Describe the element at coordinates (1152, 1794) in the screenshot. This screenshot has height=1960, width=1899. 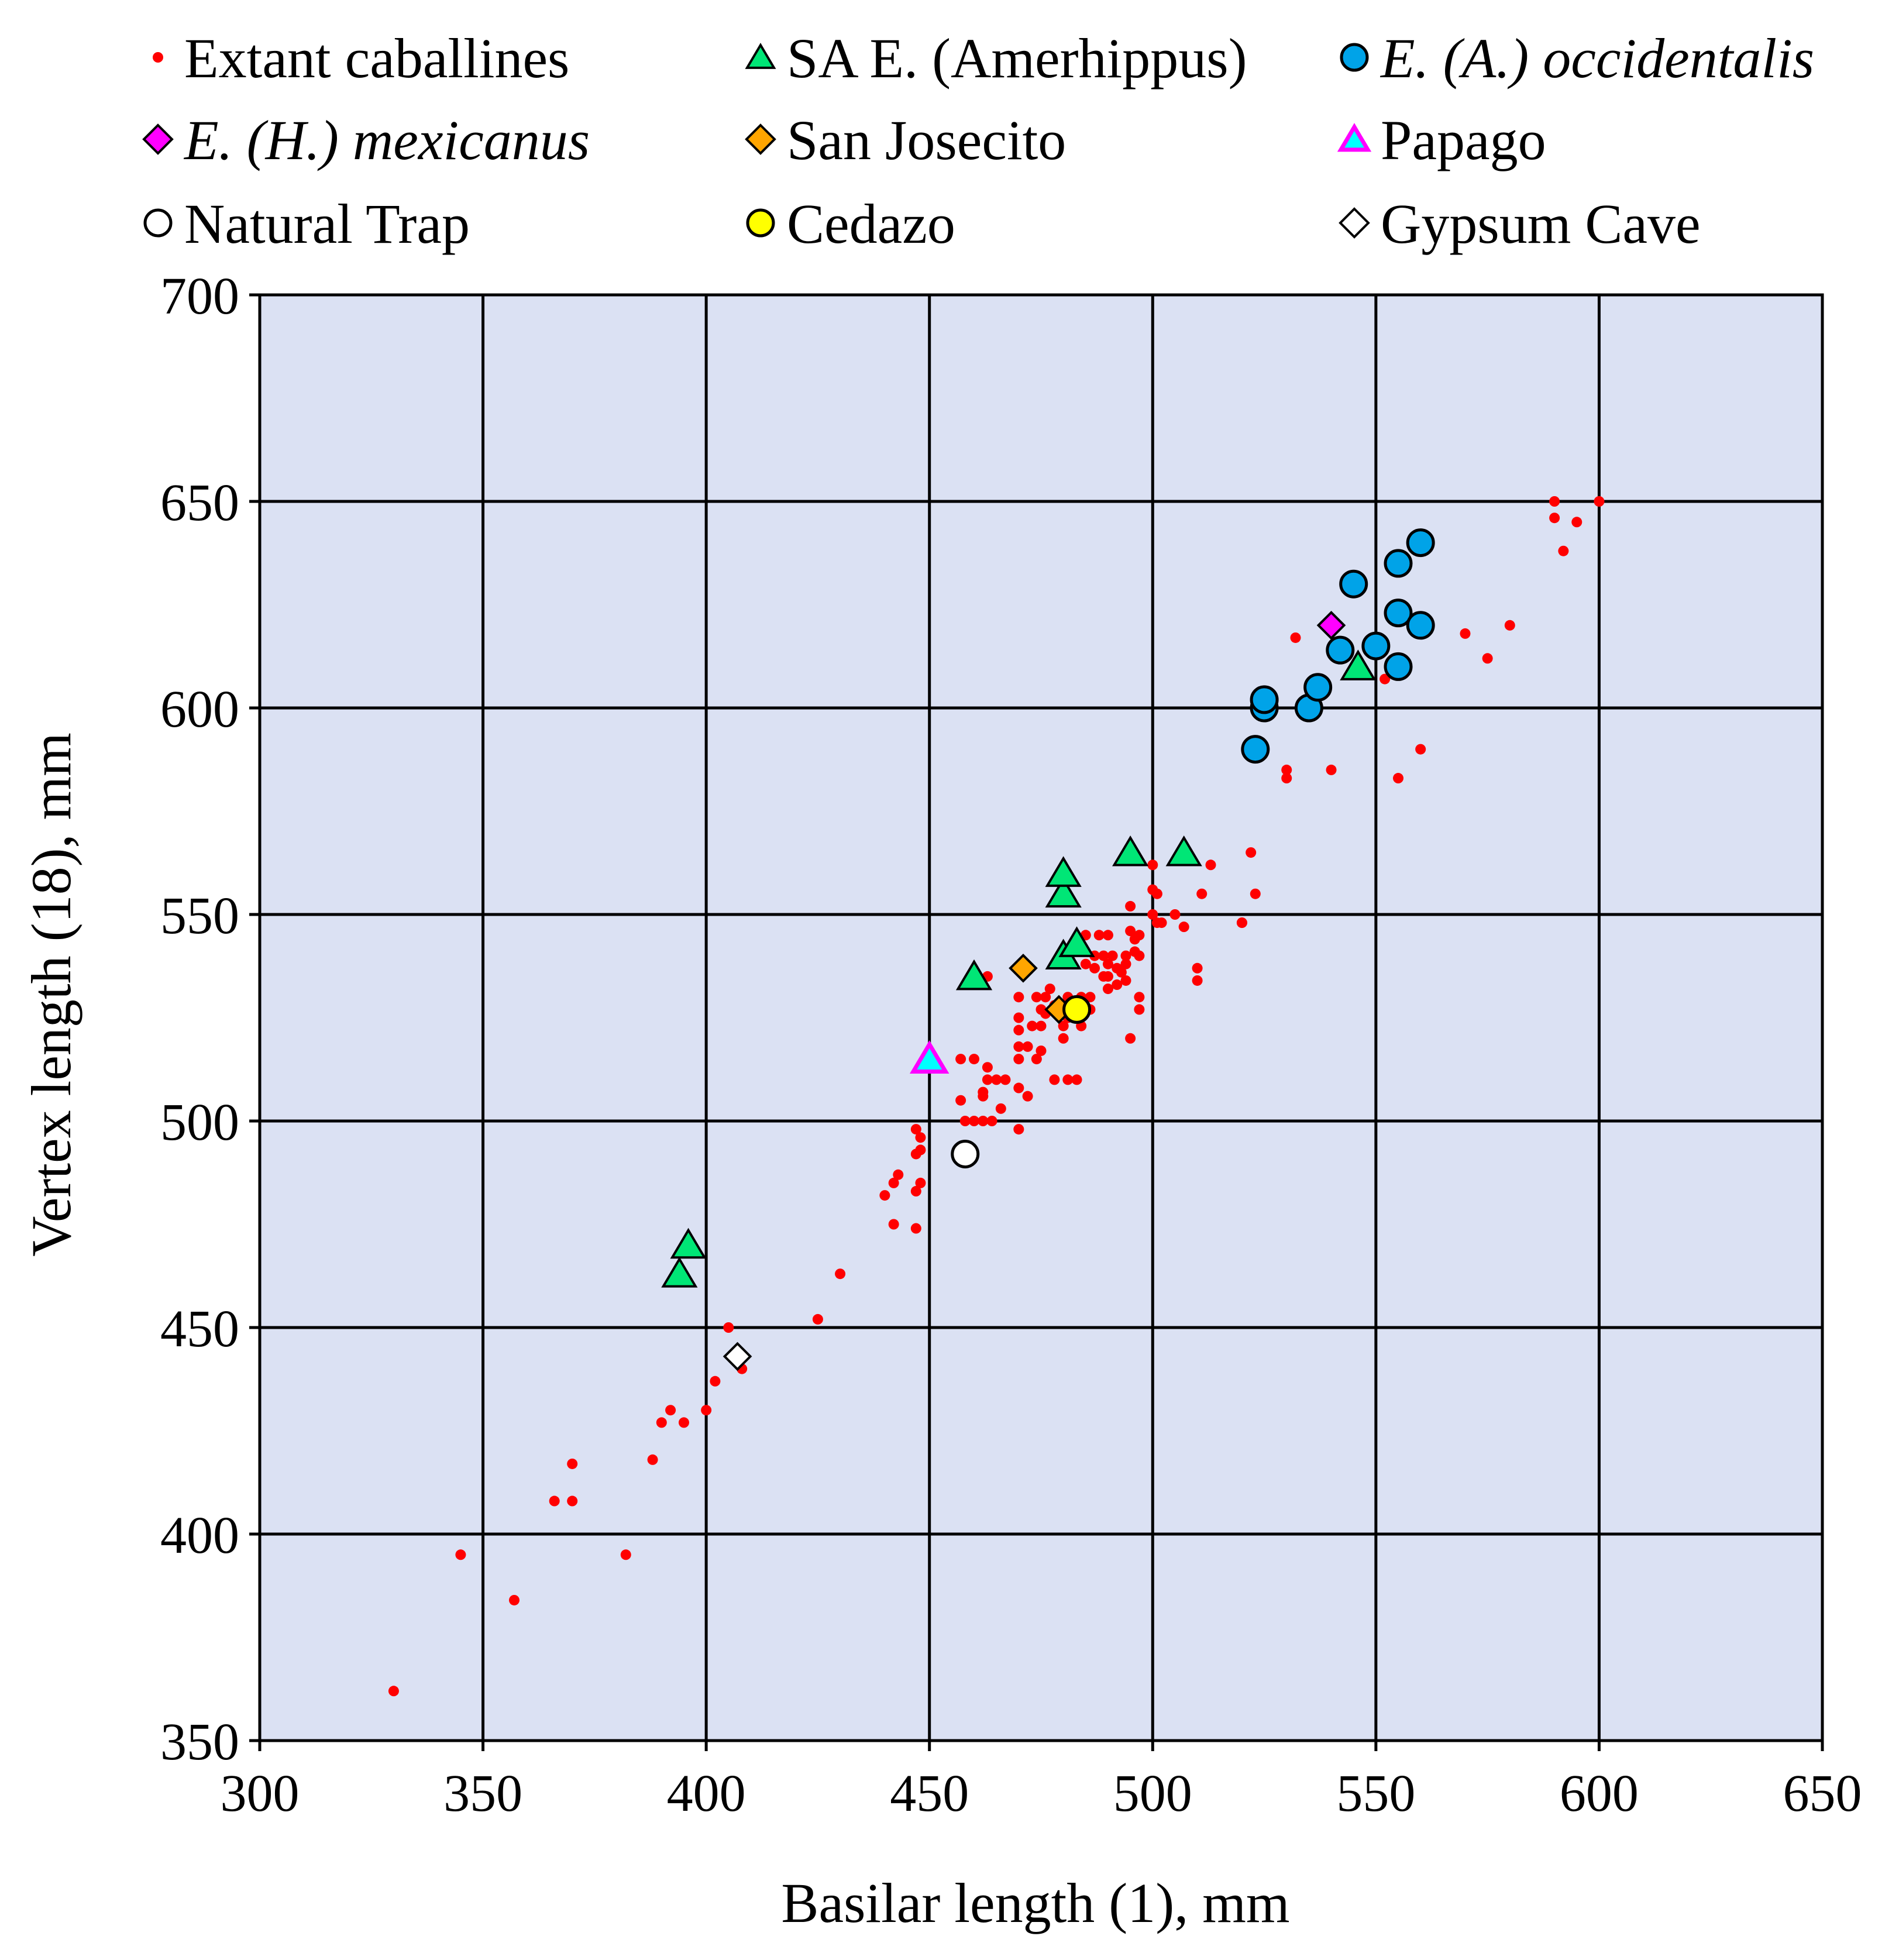
I see `x-tick-label: 500` at that location.